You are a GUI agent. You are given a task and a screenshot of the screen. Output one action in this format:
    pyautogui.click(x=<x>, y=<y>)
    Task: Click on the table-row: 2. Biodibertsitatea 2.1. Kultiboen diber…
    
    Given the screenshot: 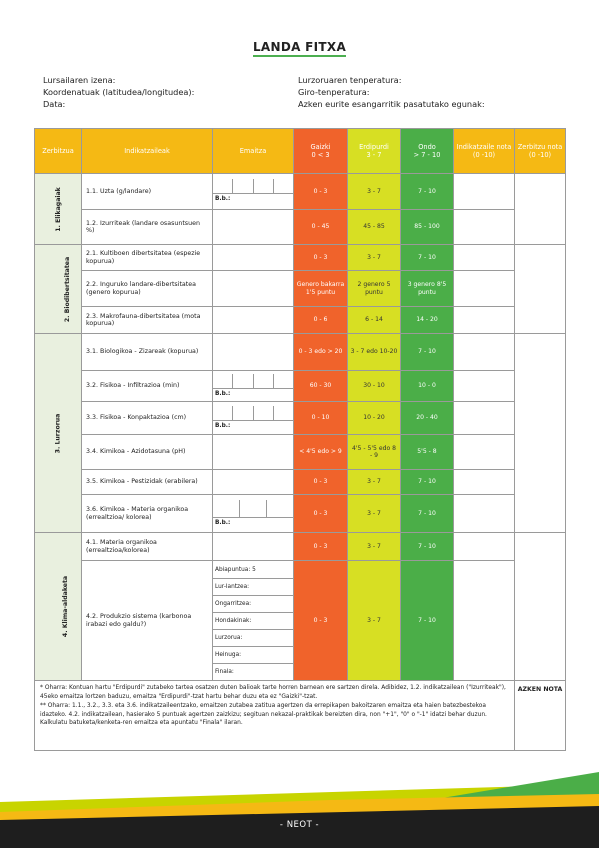 What is the action you would take?
    pyautogui.click(x=300, y=289)
    